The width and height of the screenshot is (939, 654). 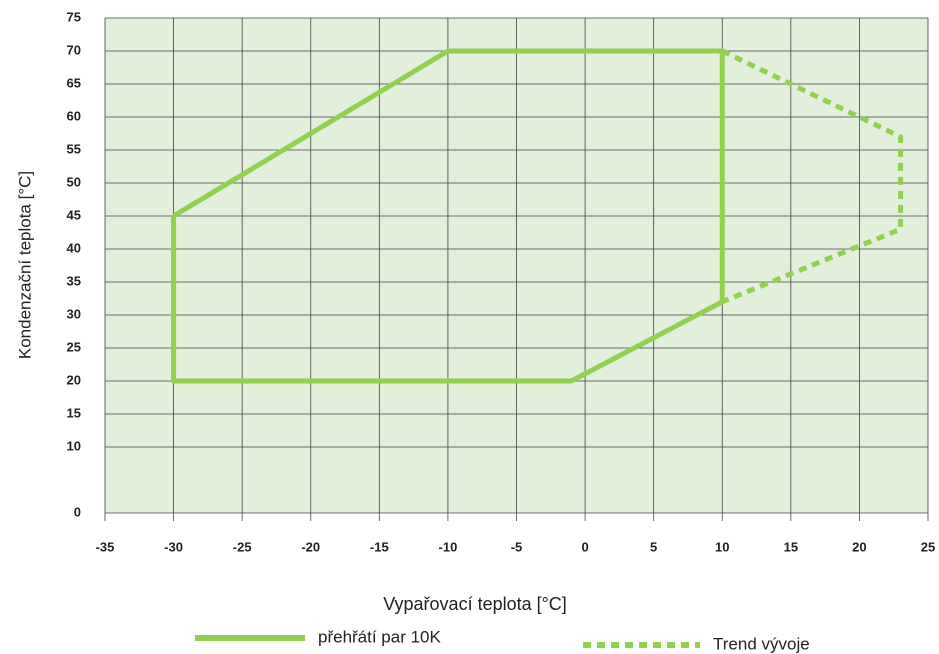 I want to click on y-tick-label: 20, so click(x=74, y=379).